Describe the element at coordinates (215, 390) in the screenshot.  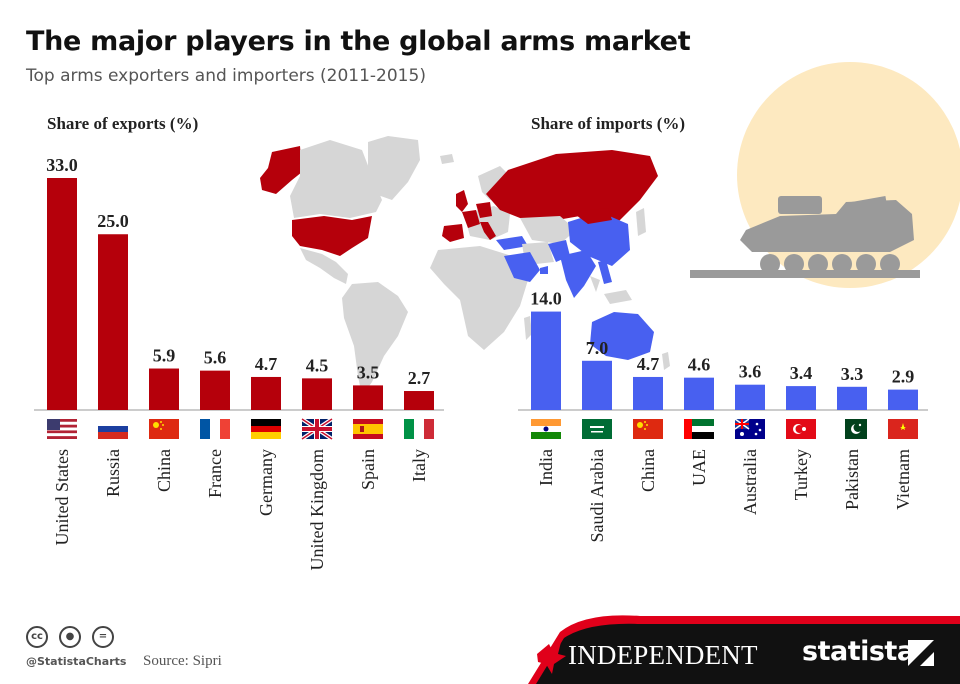
I see `bar-france` at that location.